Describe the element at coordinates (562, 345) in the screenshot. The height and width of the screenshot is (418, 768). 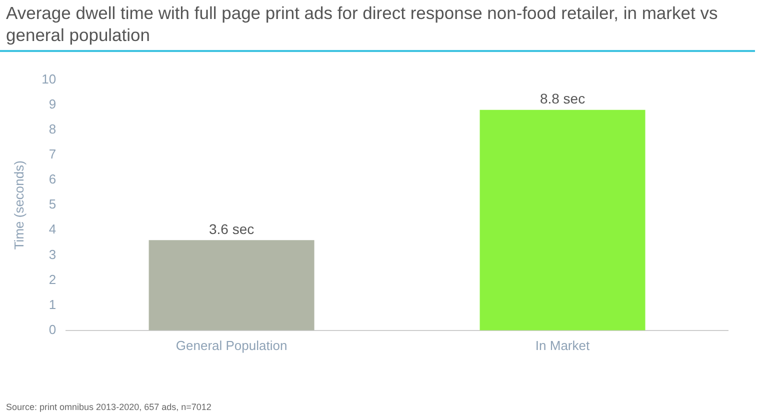
I see `x-tick-label: In Market` at that location.